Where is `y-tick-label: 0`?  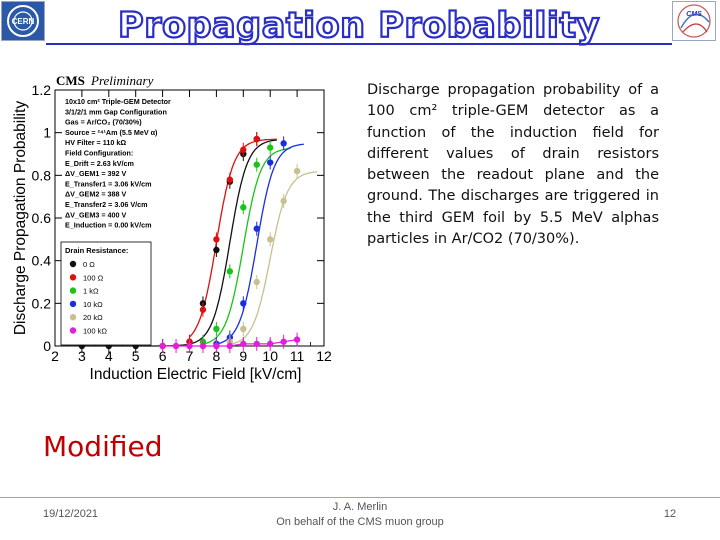
y-tick-label: 0 is located at coordinates (47, 346).